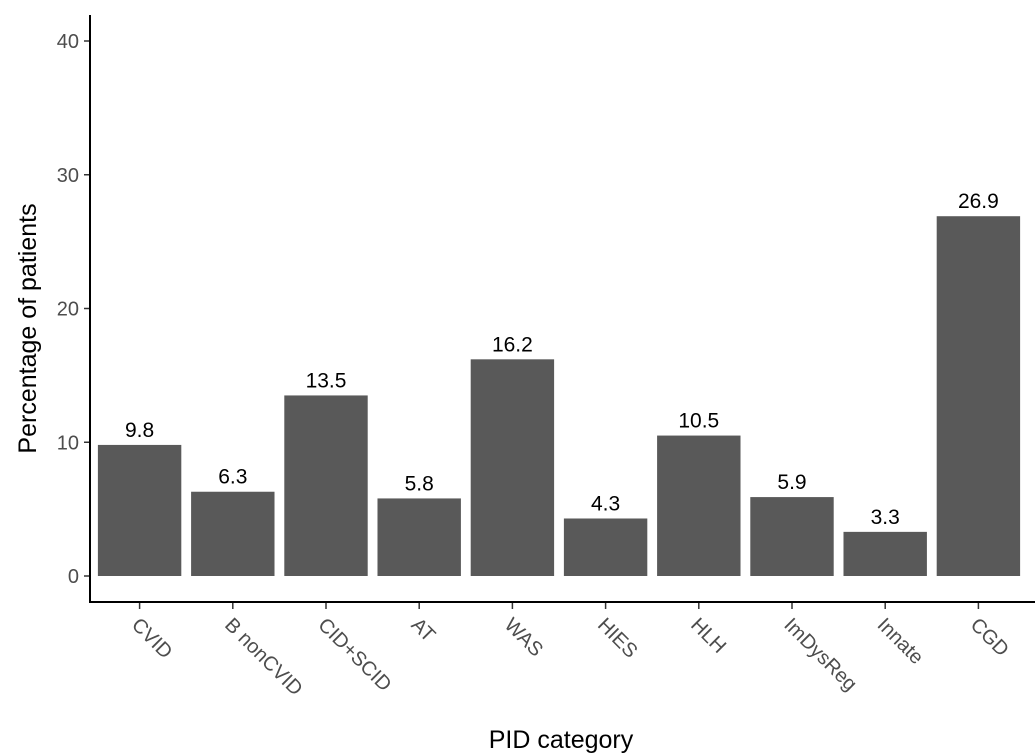 The width and height of the screenshot is (1035, 755). I want to click on x-tick-label: B nonCVID, so click(263, 657).